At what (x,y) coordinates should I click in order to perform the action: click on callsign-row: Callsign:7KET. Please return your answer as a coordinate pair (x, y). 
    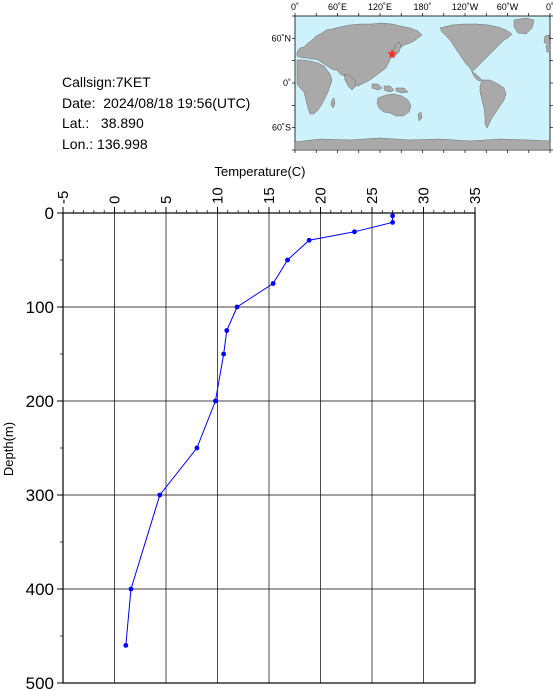
    Looking at the image, I should click on (156, 82).